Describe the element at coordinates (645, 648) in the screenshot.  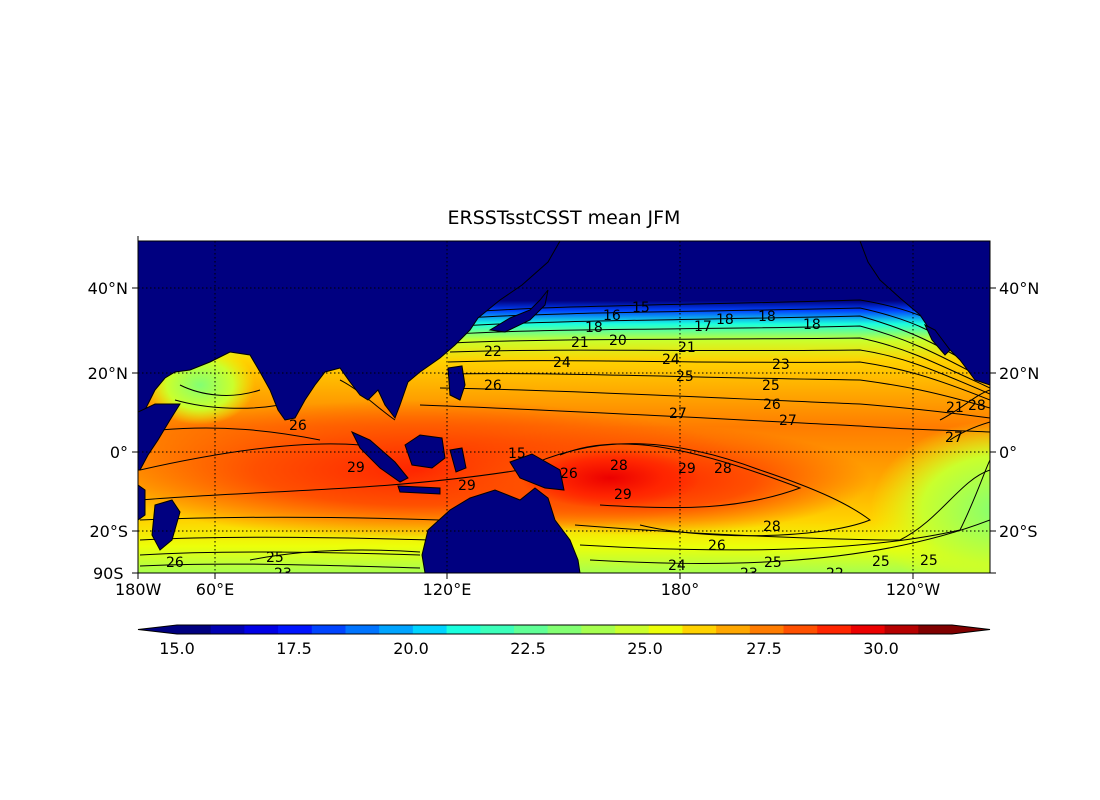
I see `colorbar-tick-label: 25.0` at that location.